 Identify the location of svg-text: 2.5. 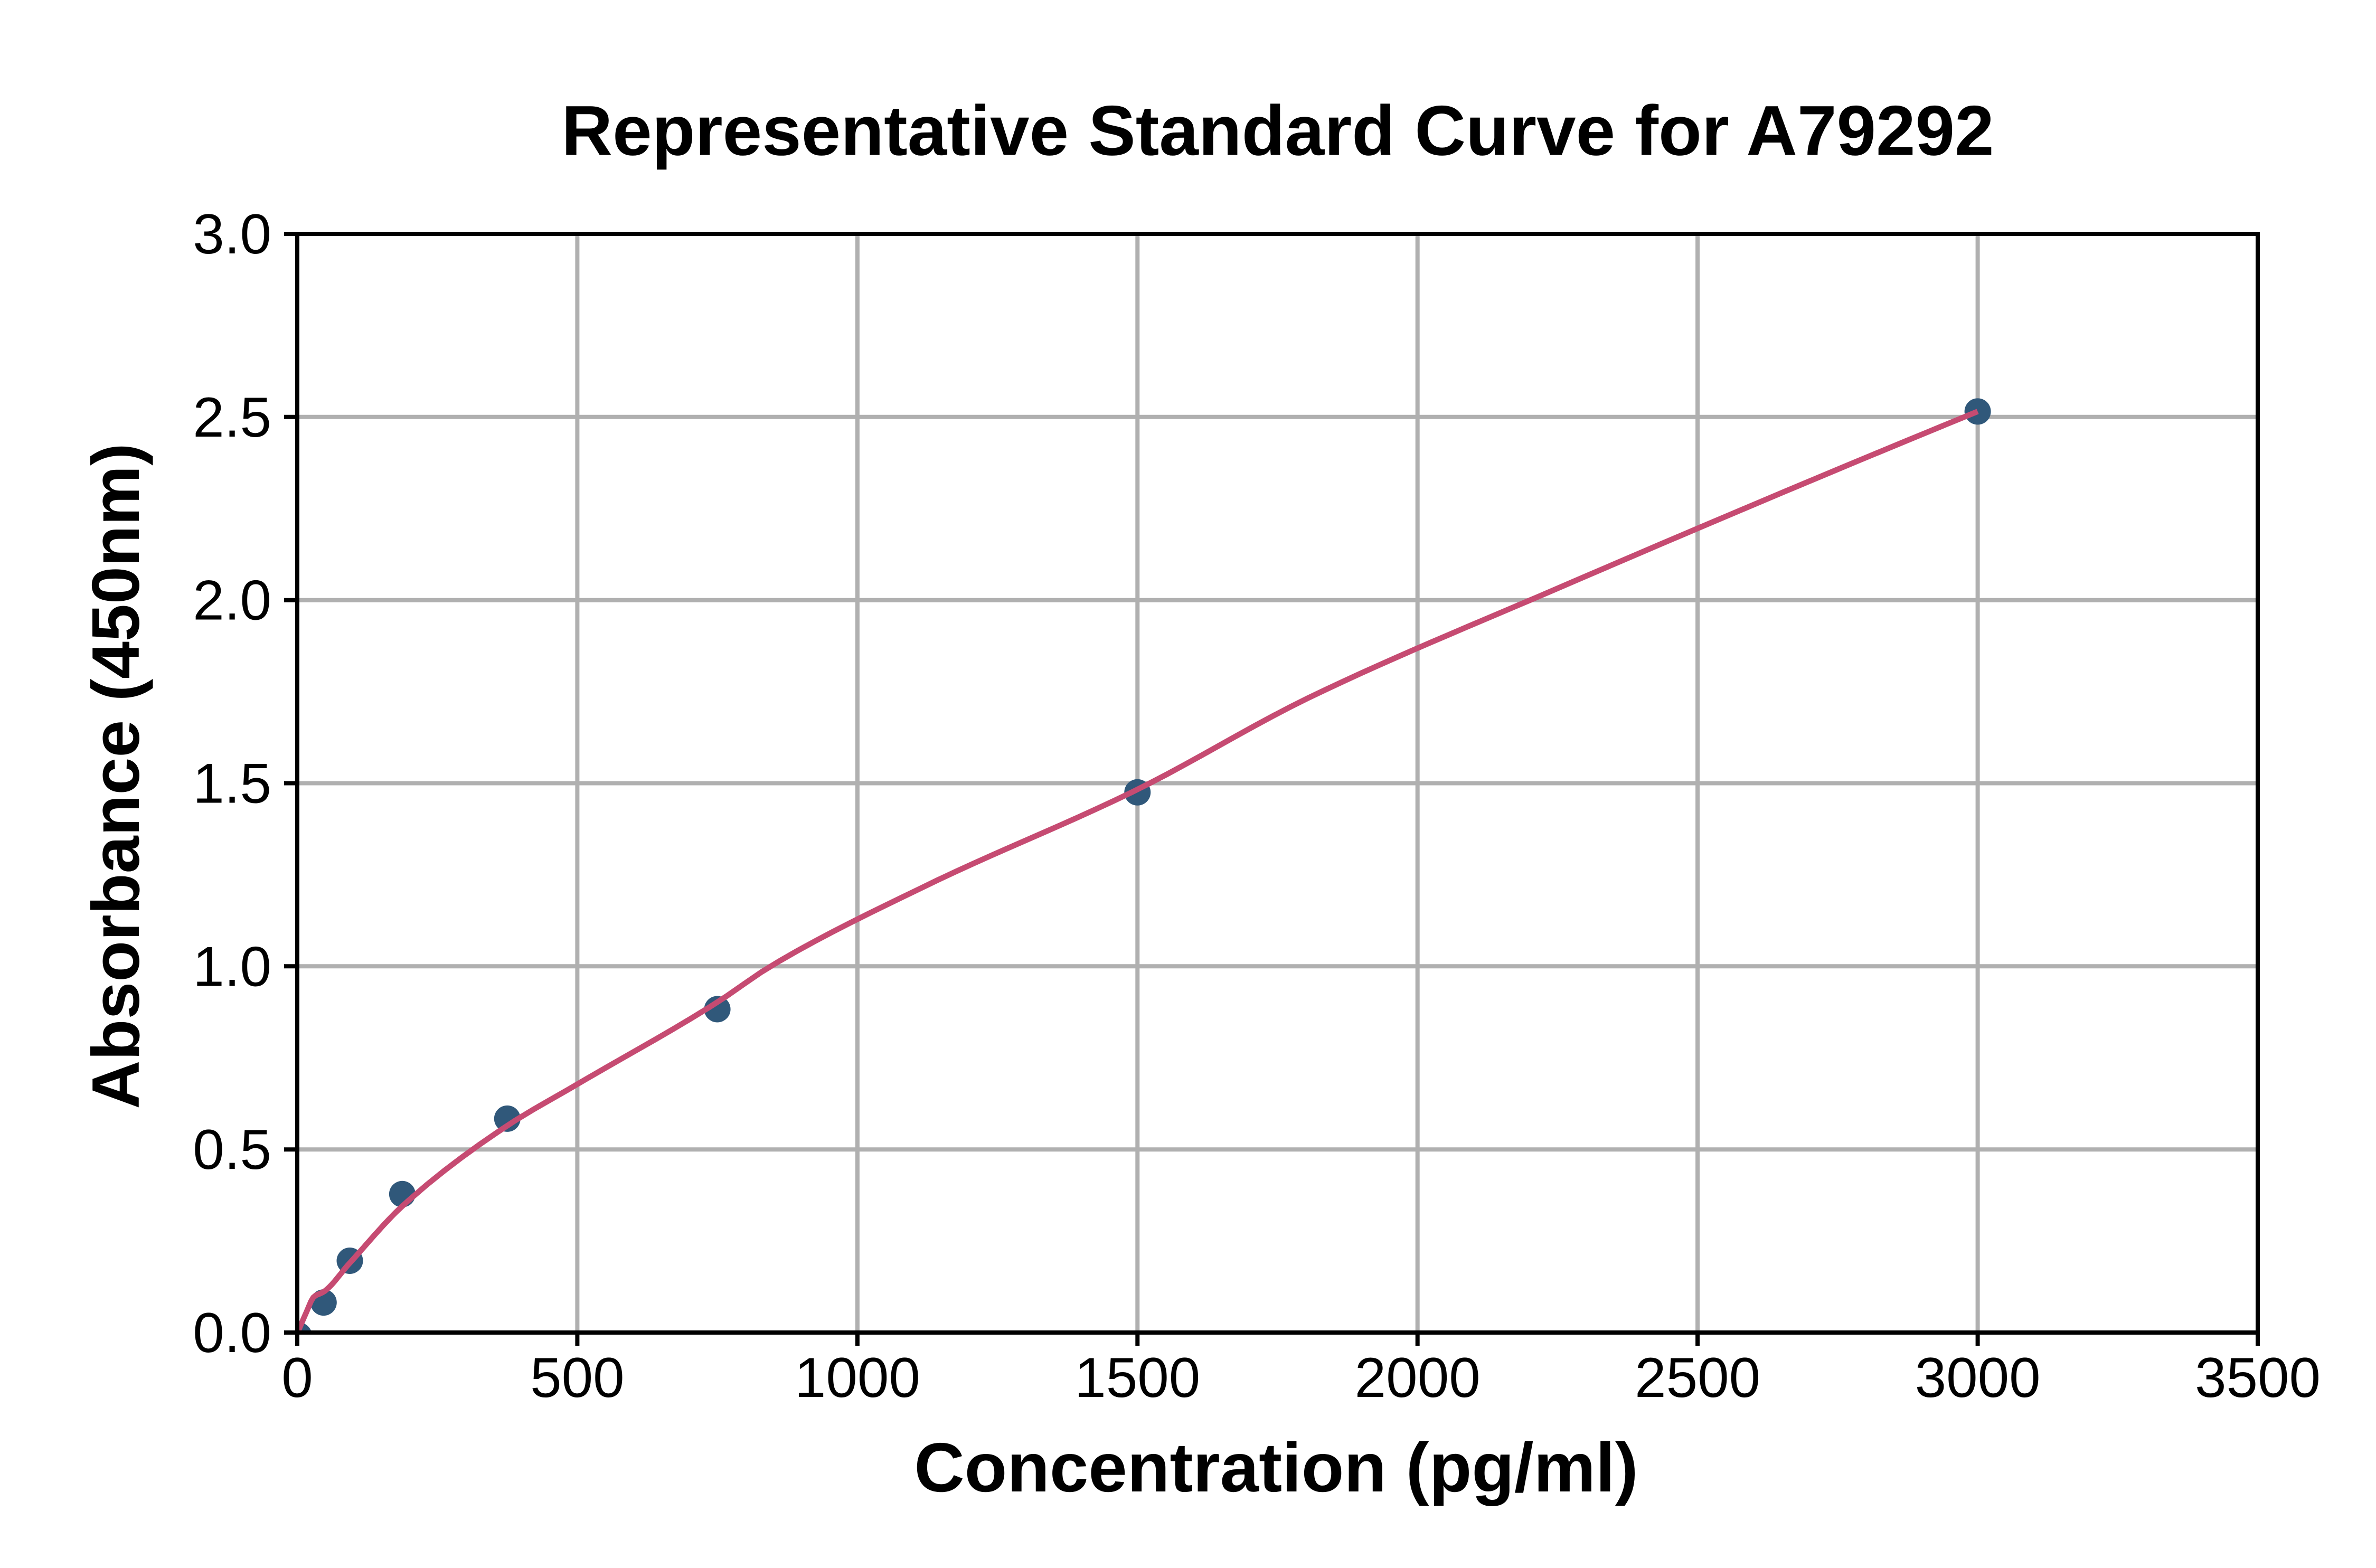
(232, 417).